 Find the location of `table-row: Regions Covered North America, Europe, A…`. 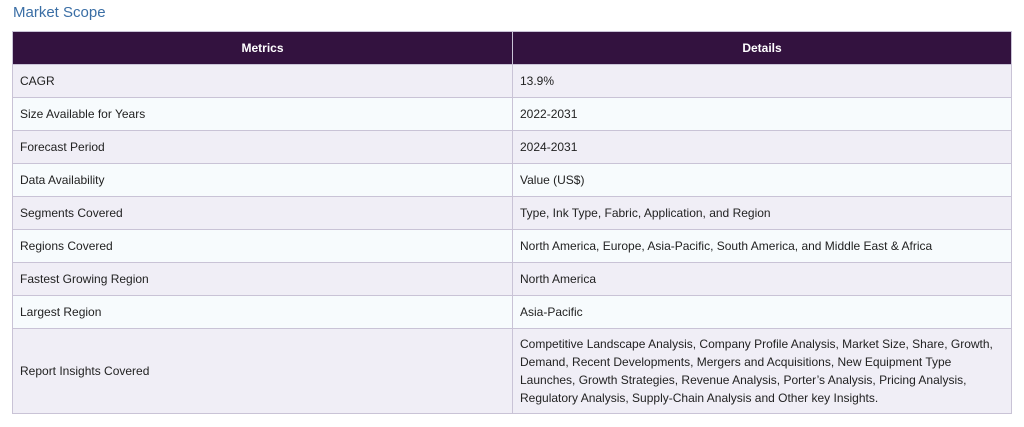

table-row: Regions Covered North America, Europe, A… is located at coordinates (512, 246).